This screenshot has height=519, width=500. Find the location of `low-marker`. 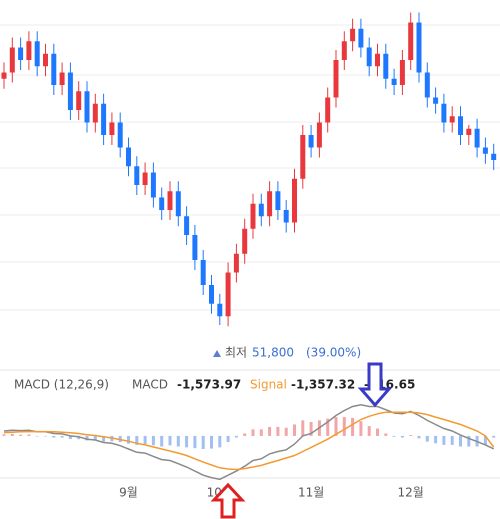

low-marker is located at coordinates (217, 353).